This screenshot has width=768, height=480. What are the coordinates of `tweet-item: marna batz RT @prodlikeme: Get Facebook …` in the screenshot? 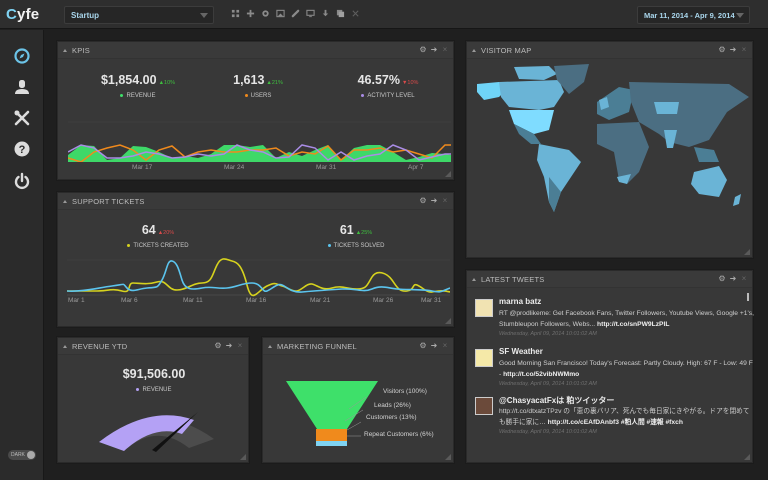 It's located at (614, 320).